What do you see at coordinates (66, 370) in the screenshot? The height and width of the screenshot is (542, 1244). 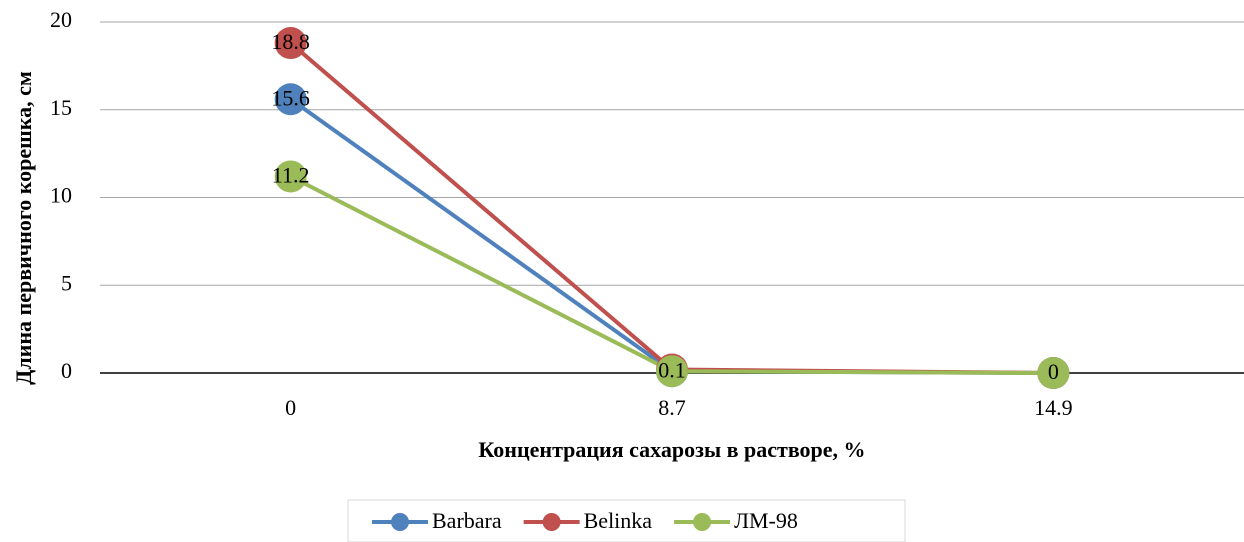 I see `y-tick-label: 0` at bounding box center [66, 370].